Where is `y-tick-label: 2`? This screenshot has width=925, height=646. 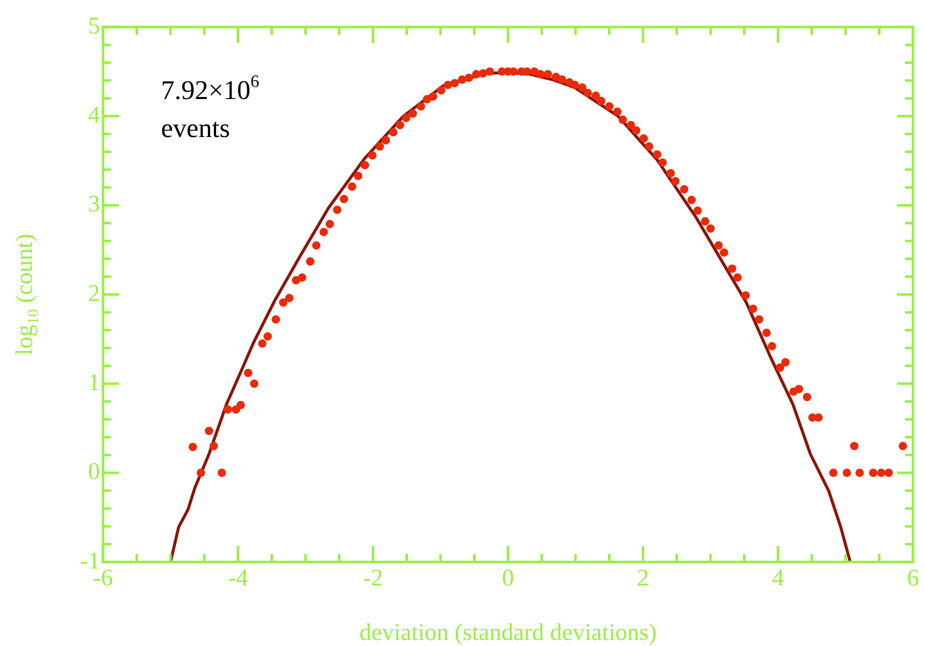
y-tick-label: 2 is located at coordinates (94, 293).